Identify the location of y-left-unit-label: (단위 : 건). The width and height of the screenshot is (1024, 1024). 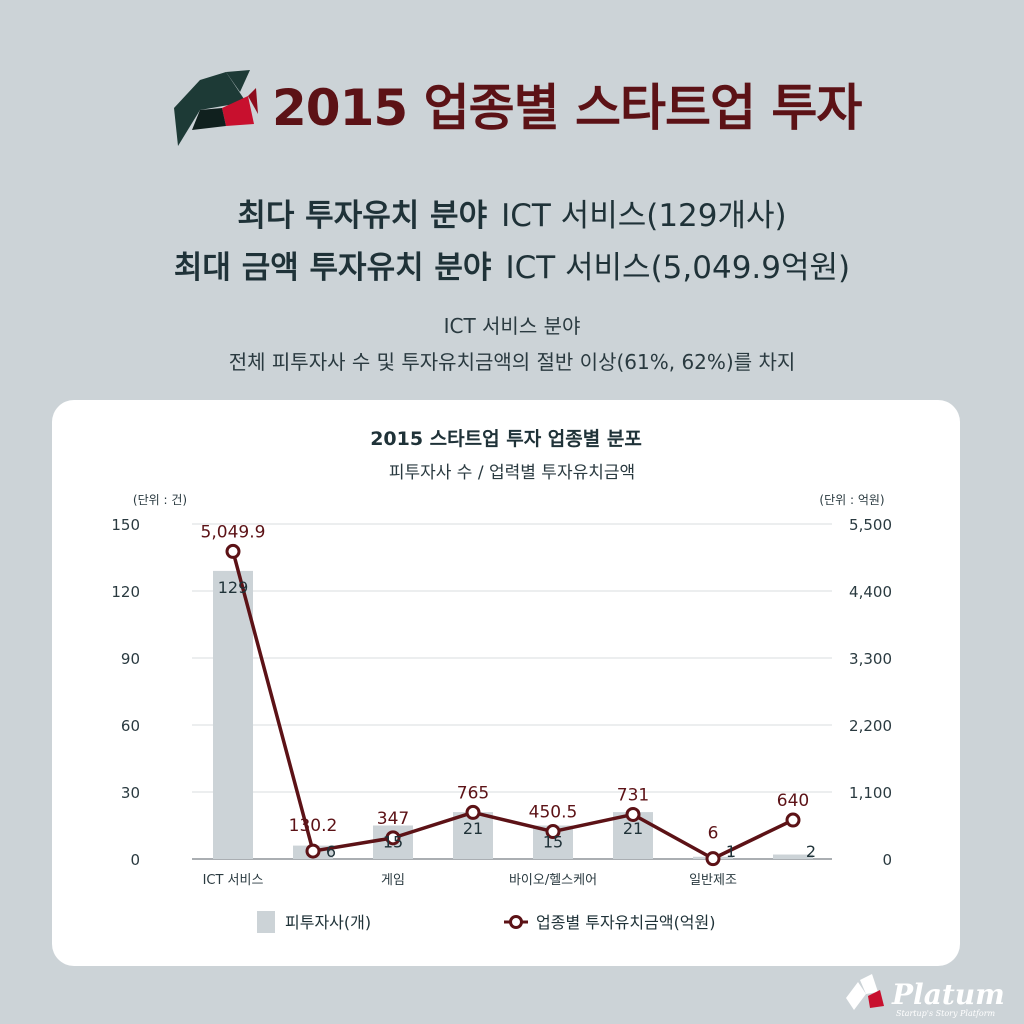
(160, 500).